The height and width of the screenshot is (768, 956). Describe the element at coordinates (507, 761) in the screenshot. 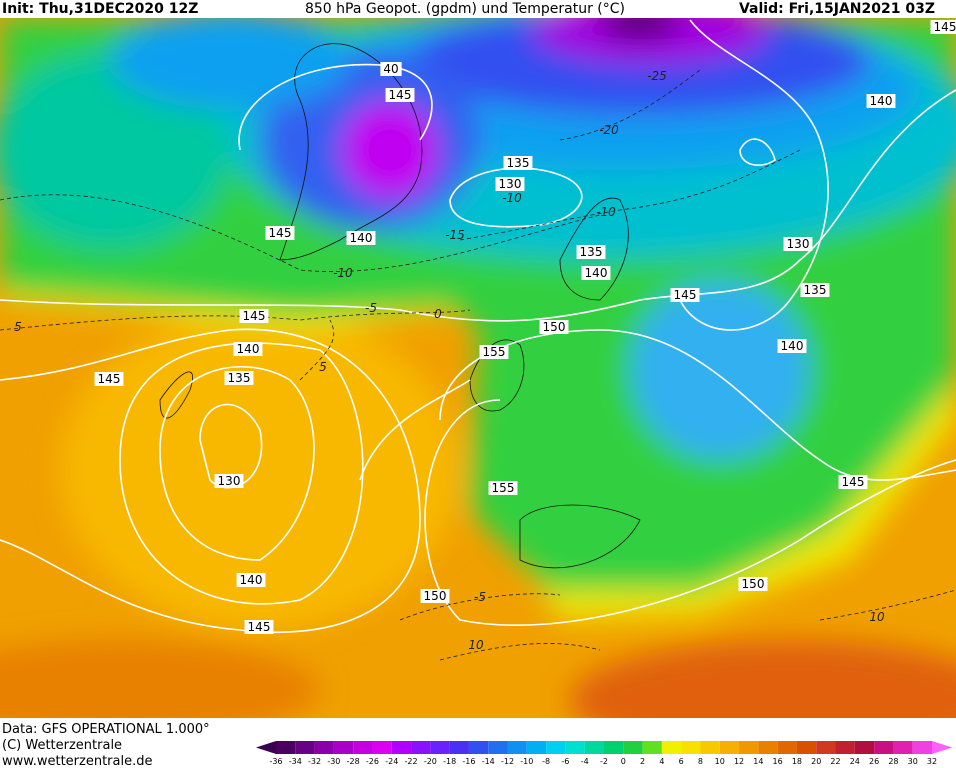

I see `colorbar-label: -12` at that location.